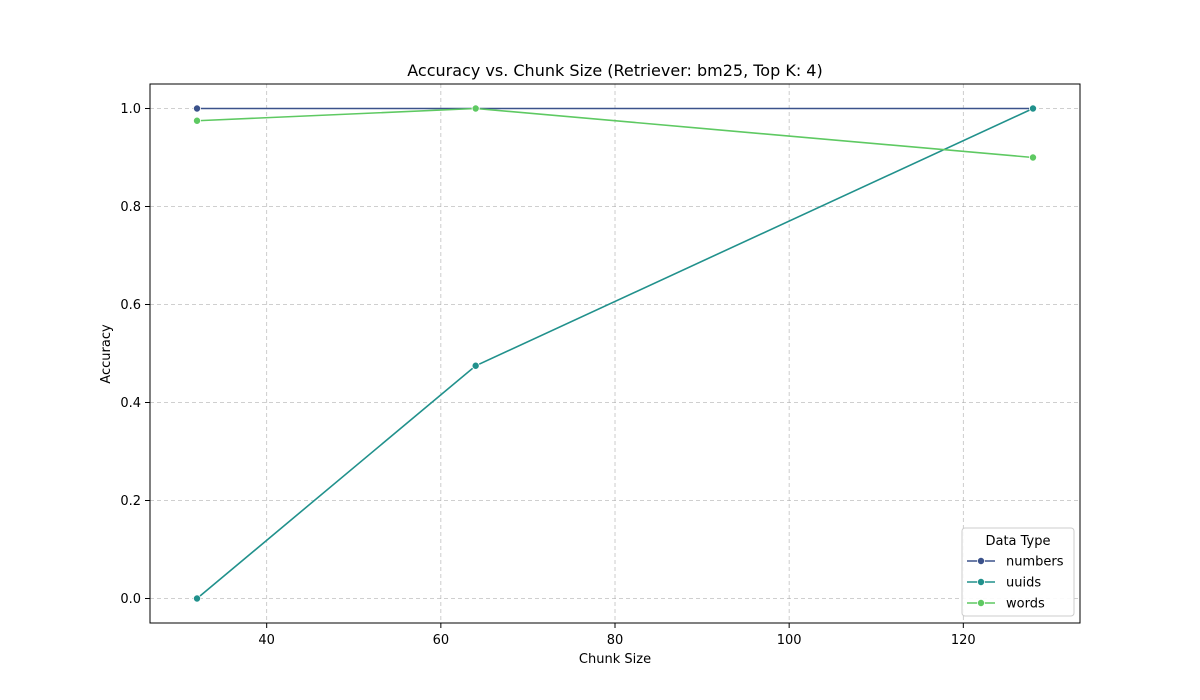 The width and height of the screenshot is (1200, 700). Describe the element at coordinates (1035, 562) in the screenshot. I see `legend-label: numbers` at that location.